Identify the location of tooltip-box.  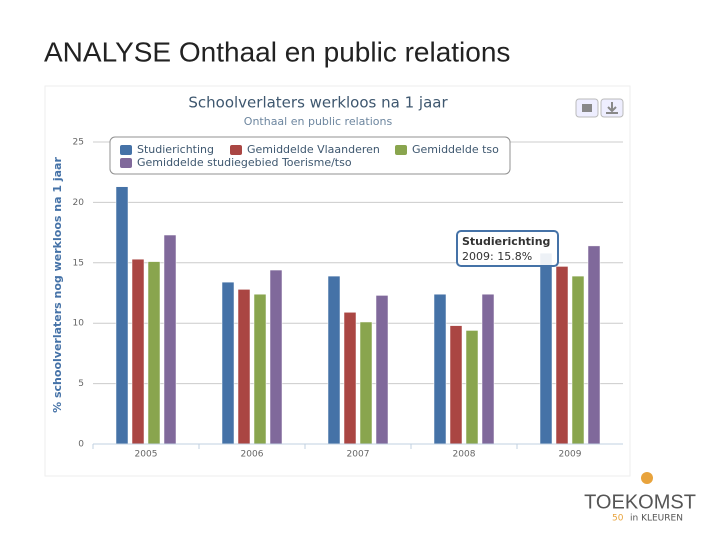
(507, 248).